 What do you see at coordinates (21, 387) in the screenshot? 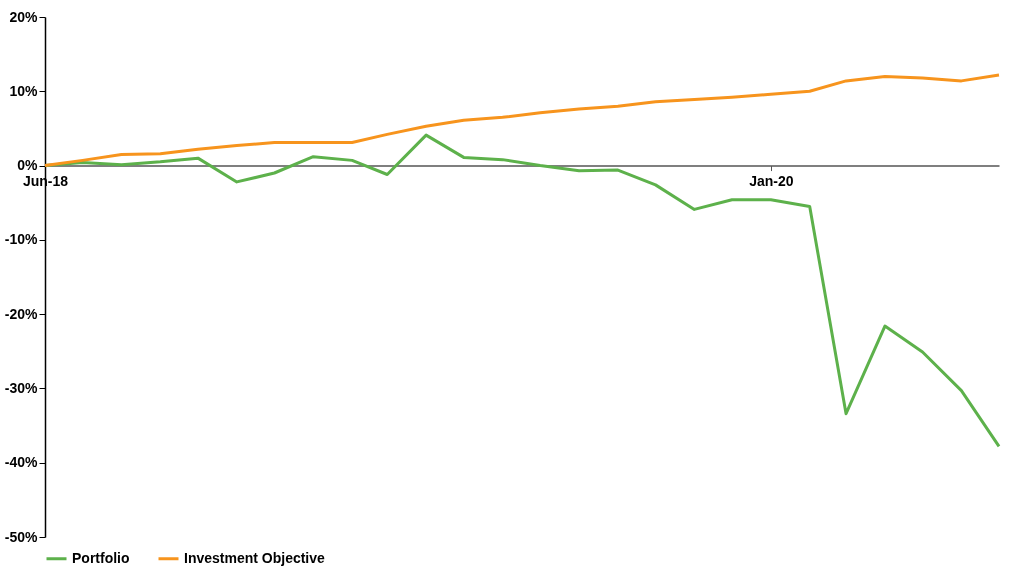
I see `y-tick-label: -30%` at bounding box center [21, 387].